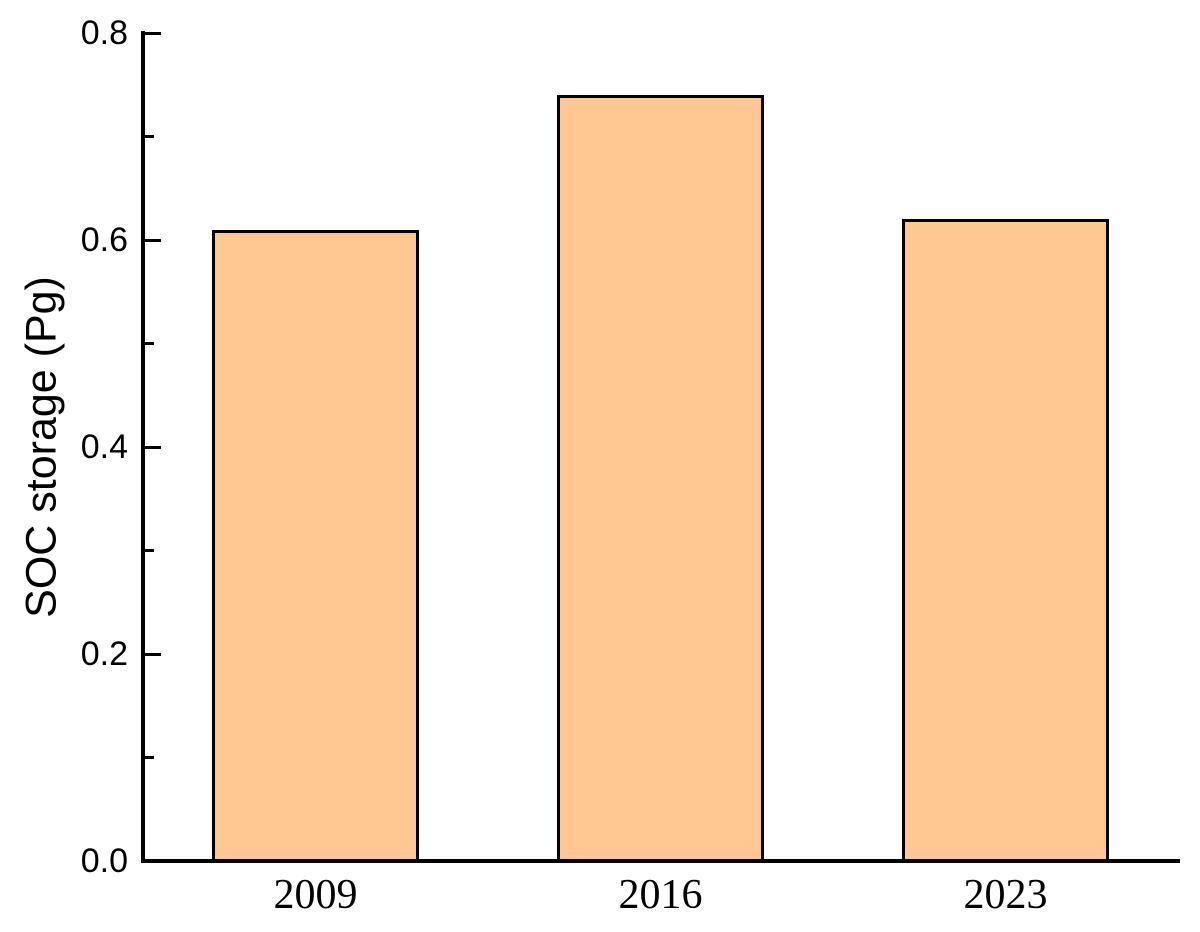 The image size is (1200, 932). I want to click on bar-2023, so click(1005, 541).